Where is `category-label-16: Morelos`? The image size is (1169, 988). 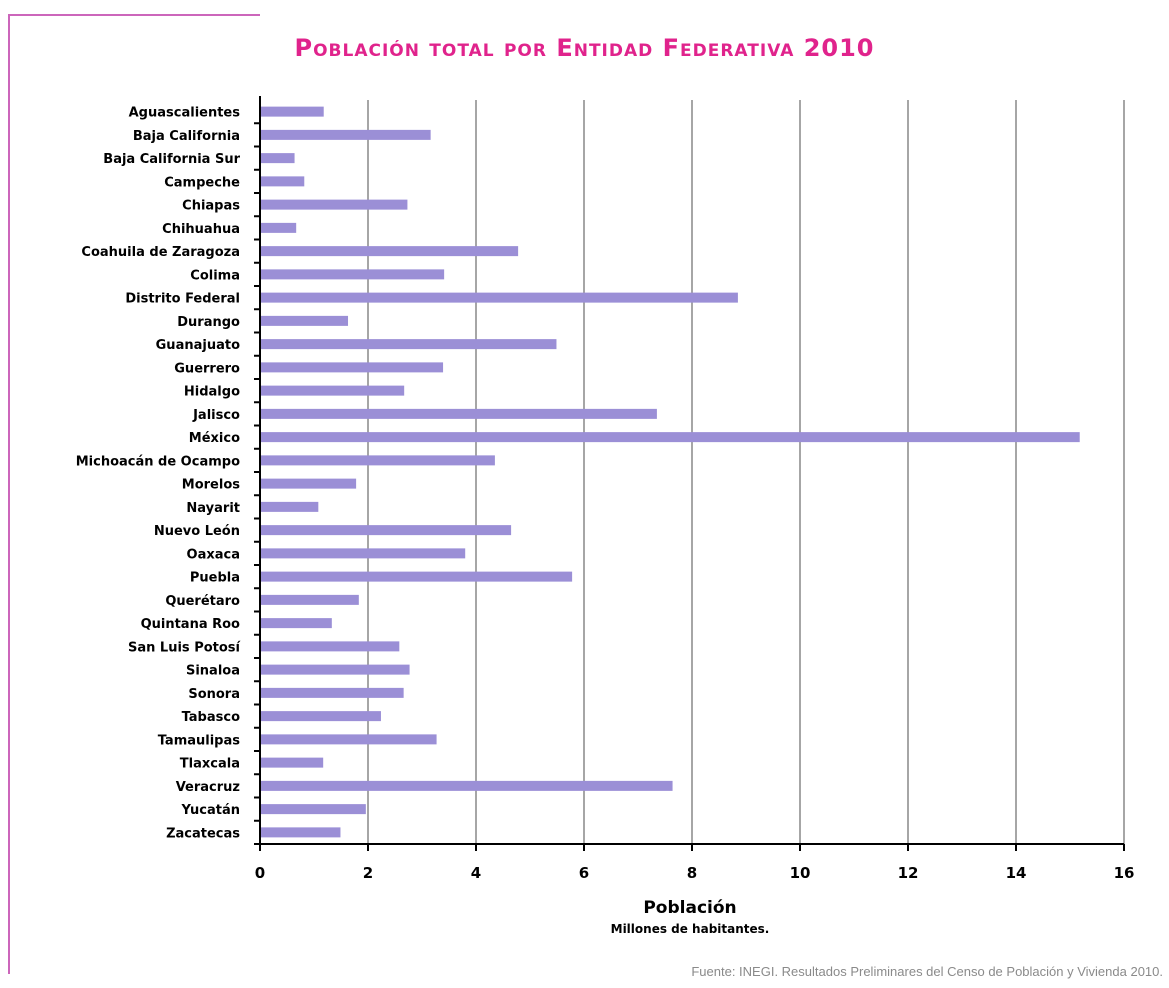 category-label-16: Morelos is located at coordinates (211, 485).